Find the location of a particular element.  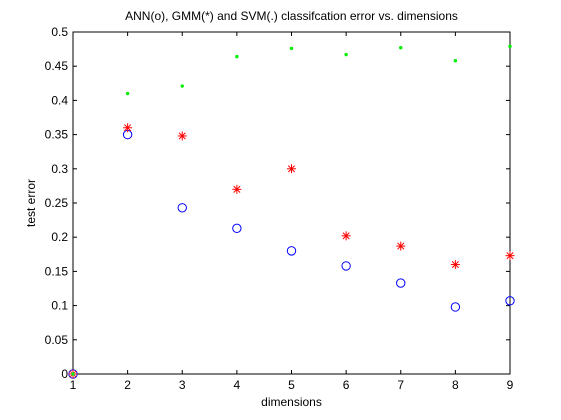

y-tick-label: 0.5 is located at coordinates (59, 32).